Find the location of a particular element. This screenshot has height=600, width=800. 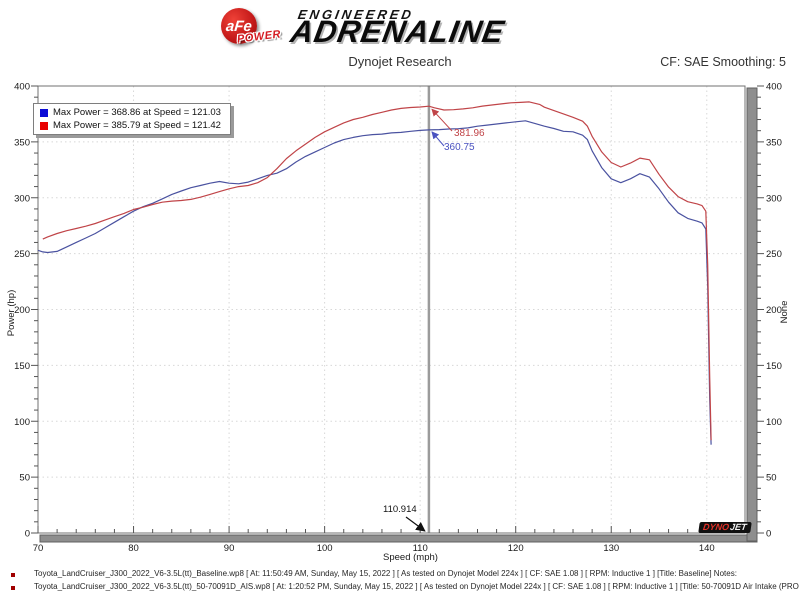

y-axis-title-left: Power (hp) is located at coordinates (11, 313).